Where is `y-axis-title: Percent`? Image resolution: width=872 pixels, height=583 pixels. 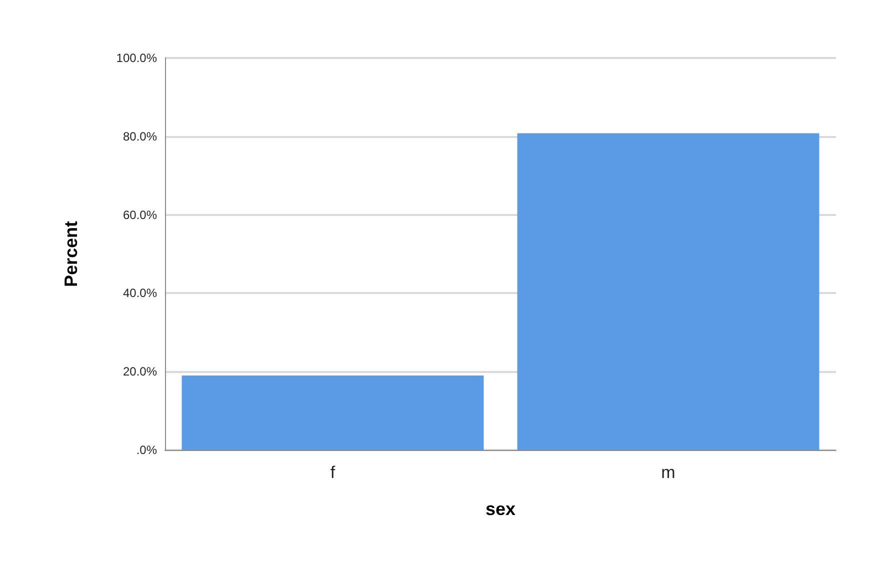
y-axis-title: Percent is located at coordinates (71, 254).